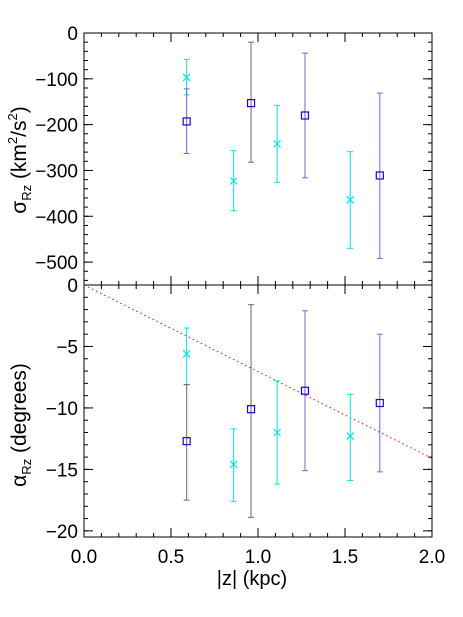  What do you see at coordinates (62, 409) in the screenshot?
I see `y-tick-label: −10` at bounding box center [62, 409].